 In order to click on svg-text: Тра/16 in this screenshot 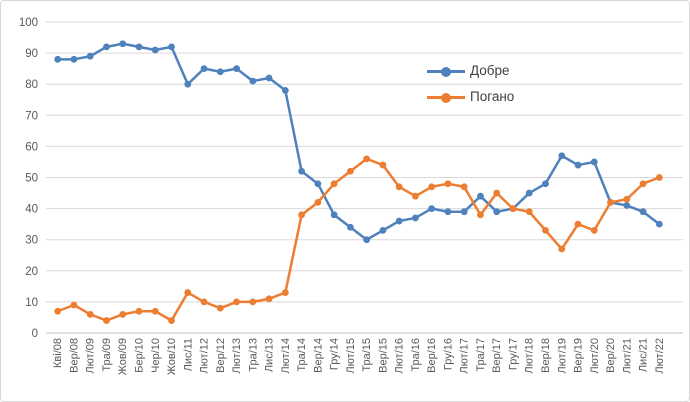, I will do `click(416, 355)`.